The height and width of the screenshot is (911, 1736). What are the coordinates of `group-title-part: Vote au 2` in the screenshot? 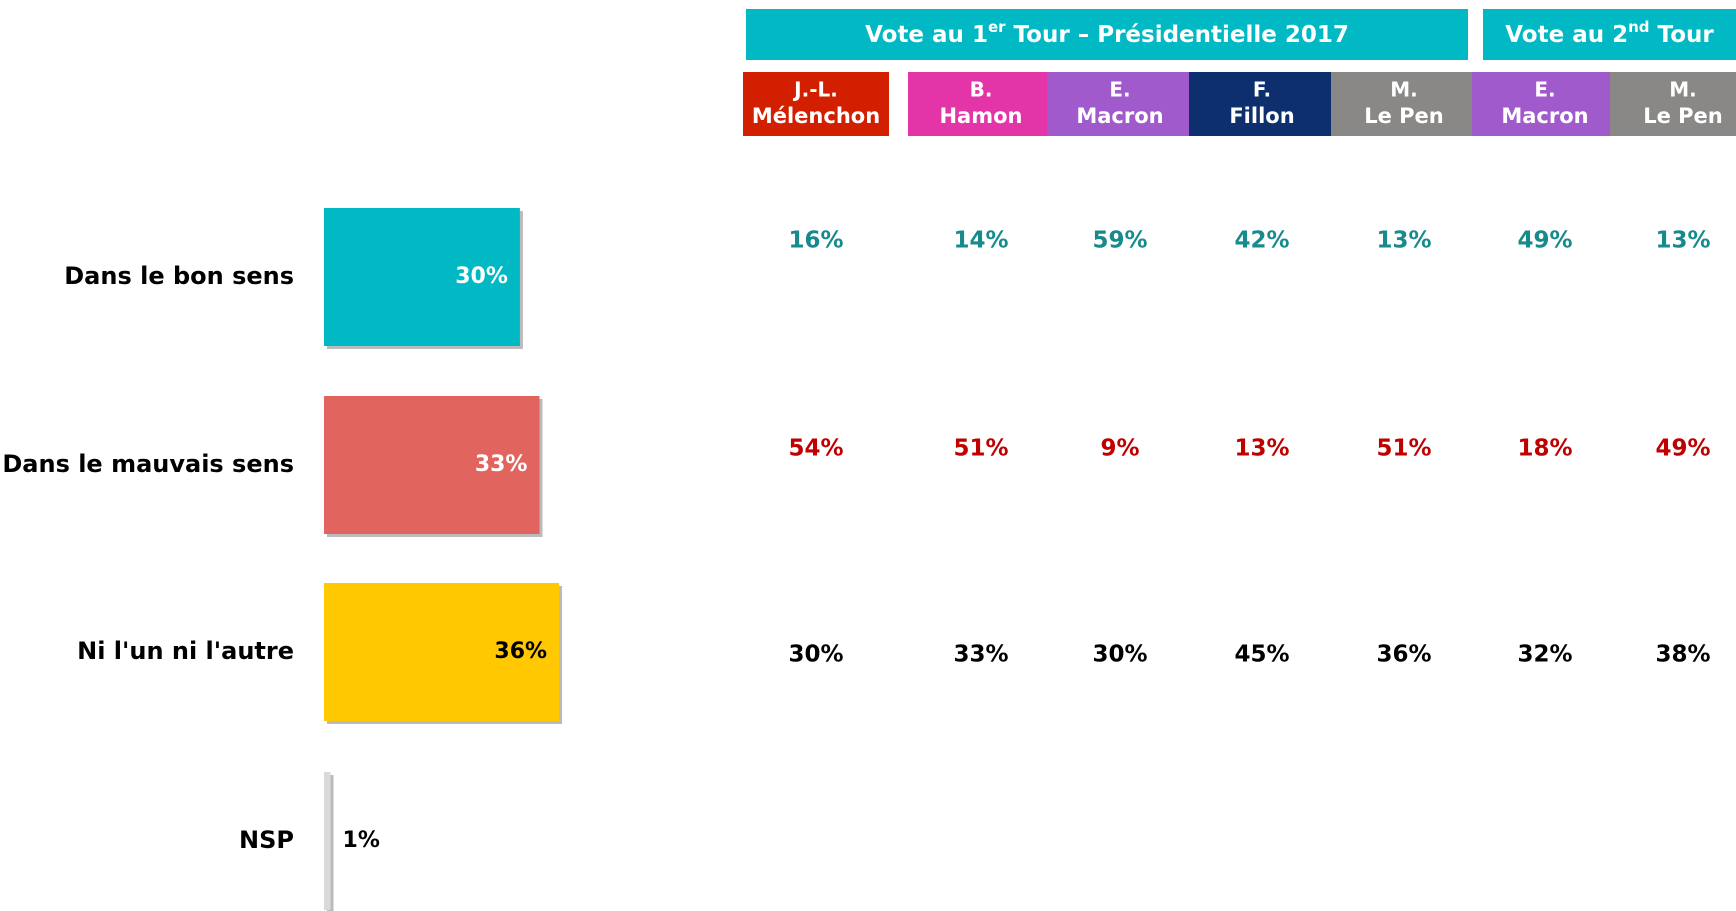 It's located at (1566, 35).